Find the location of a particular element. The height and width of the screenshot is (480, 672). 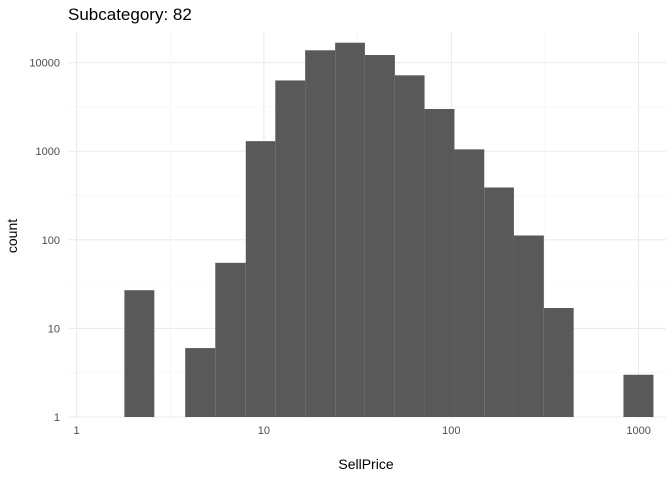

x-tick-label: 10 is located at coordinates (264, 431).